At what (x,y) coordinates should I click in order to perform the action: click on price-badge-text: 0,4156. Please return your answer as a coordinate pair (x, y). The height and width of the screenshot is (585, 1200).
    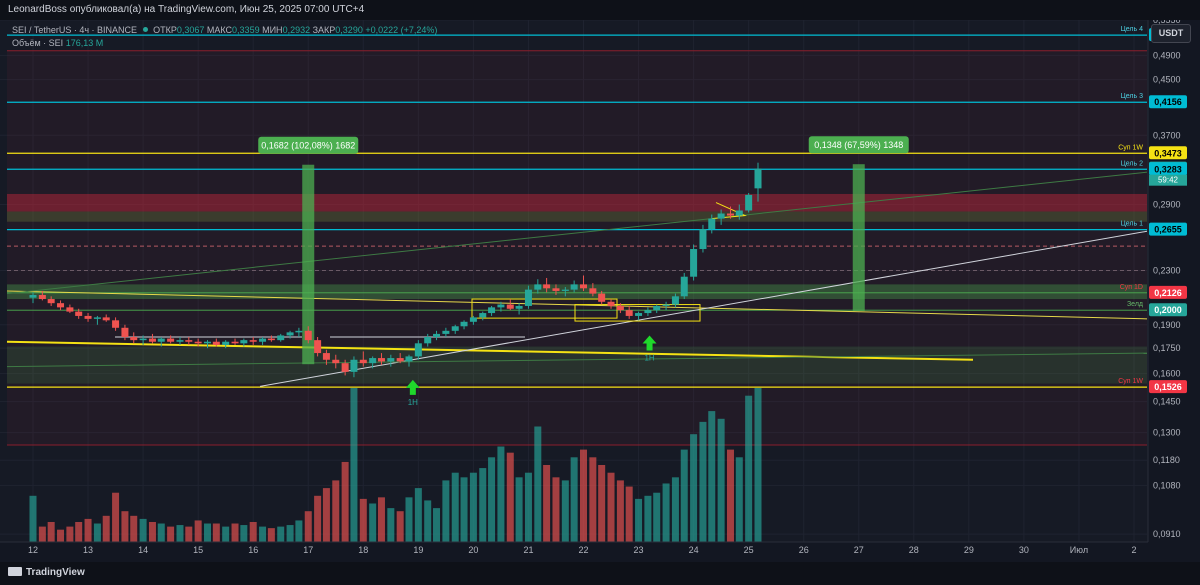
    Looking at the image, I should click on (1168, 102).